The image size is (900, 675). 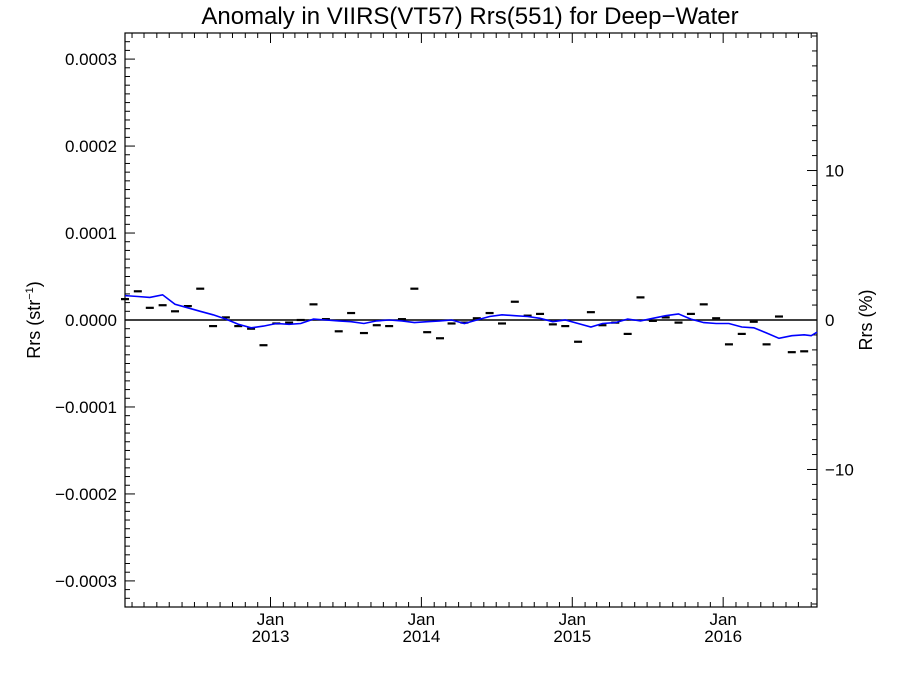 I want to click on trend-line, so click(x=471, y=316).